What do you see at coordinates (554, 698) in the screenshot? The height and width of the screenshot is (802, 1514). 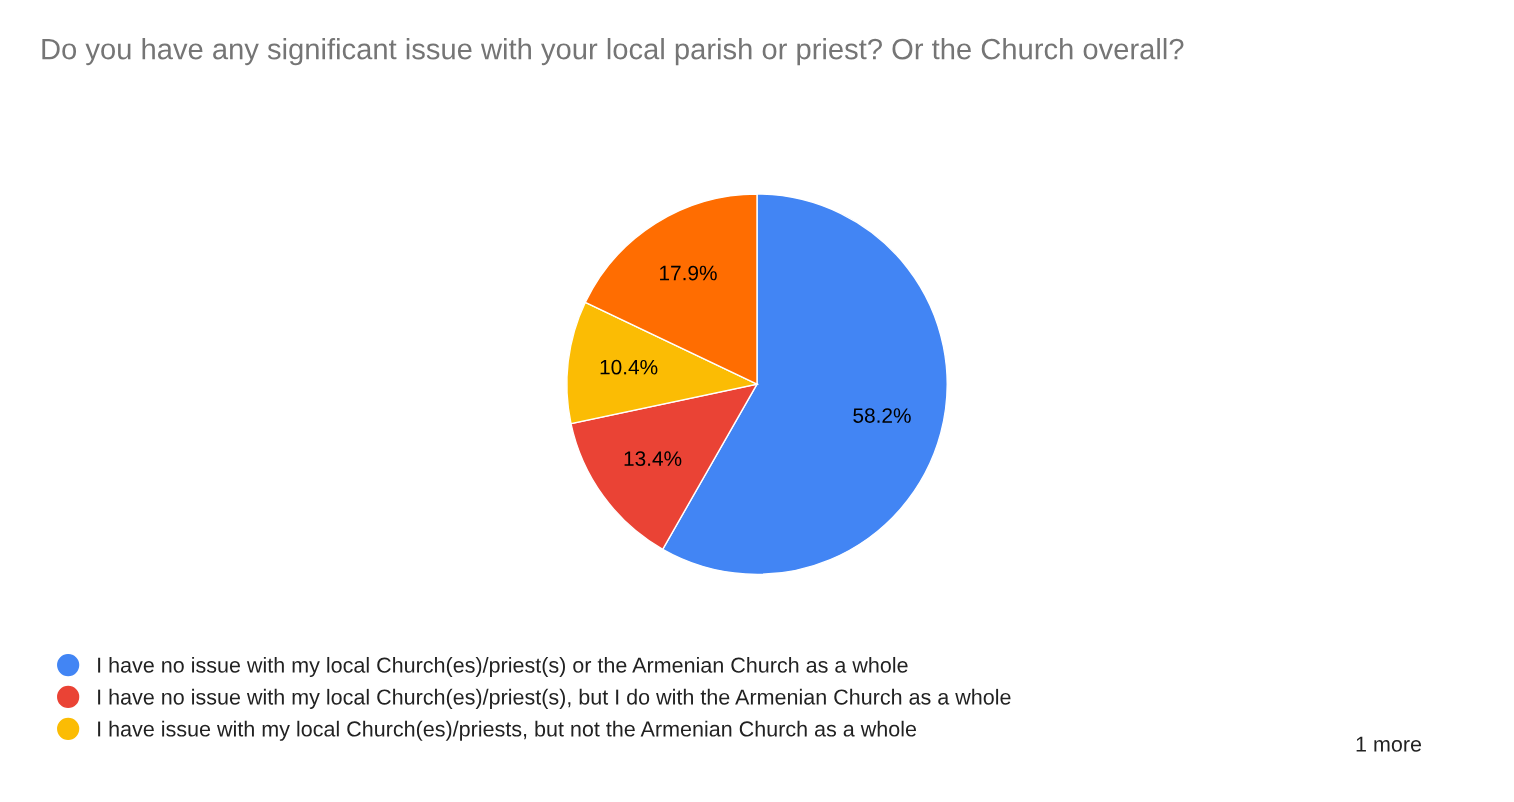 I see `legend-label: I have no issue with my local Church(es)/priest(s), but I do with the Armenian Church as a whole` at bounding box center [554, 698].